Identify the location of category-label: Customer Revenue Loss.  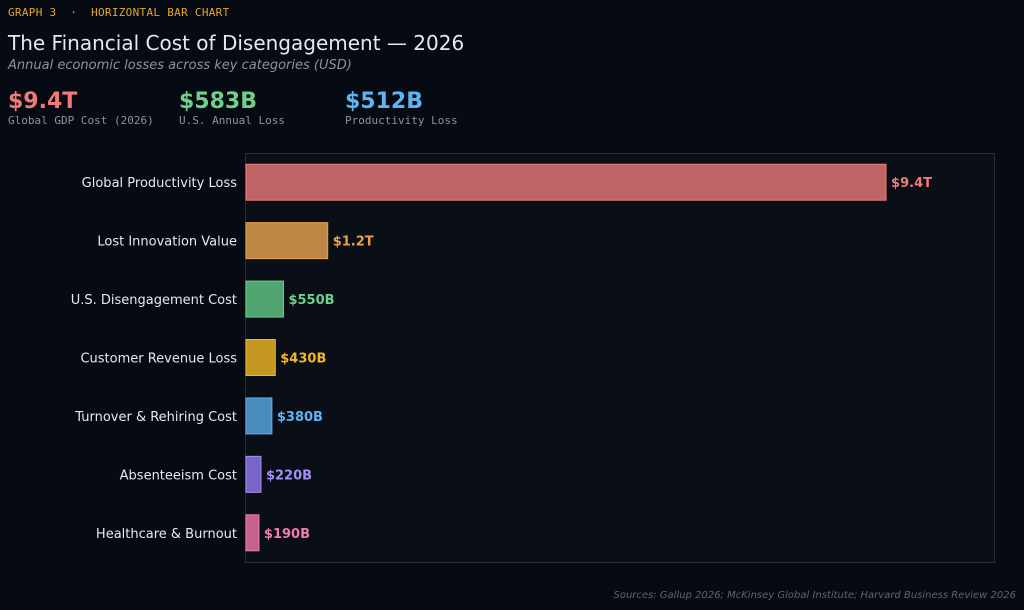
(158, 359).